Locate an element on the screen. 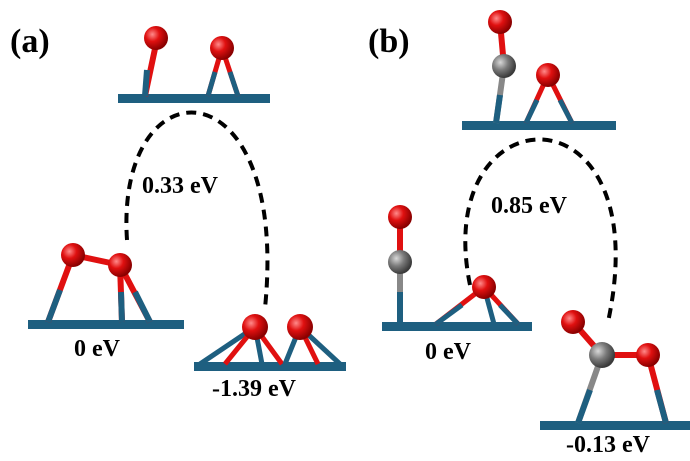  panel-a-final-energy: -1.39 eV is located at coordinates (254, 389).